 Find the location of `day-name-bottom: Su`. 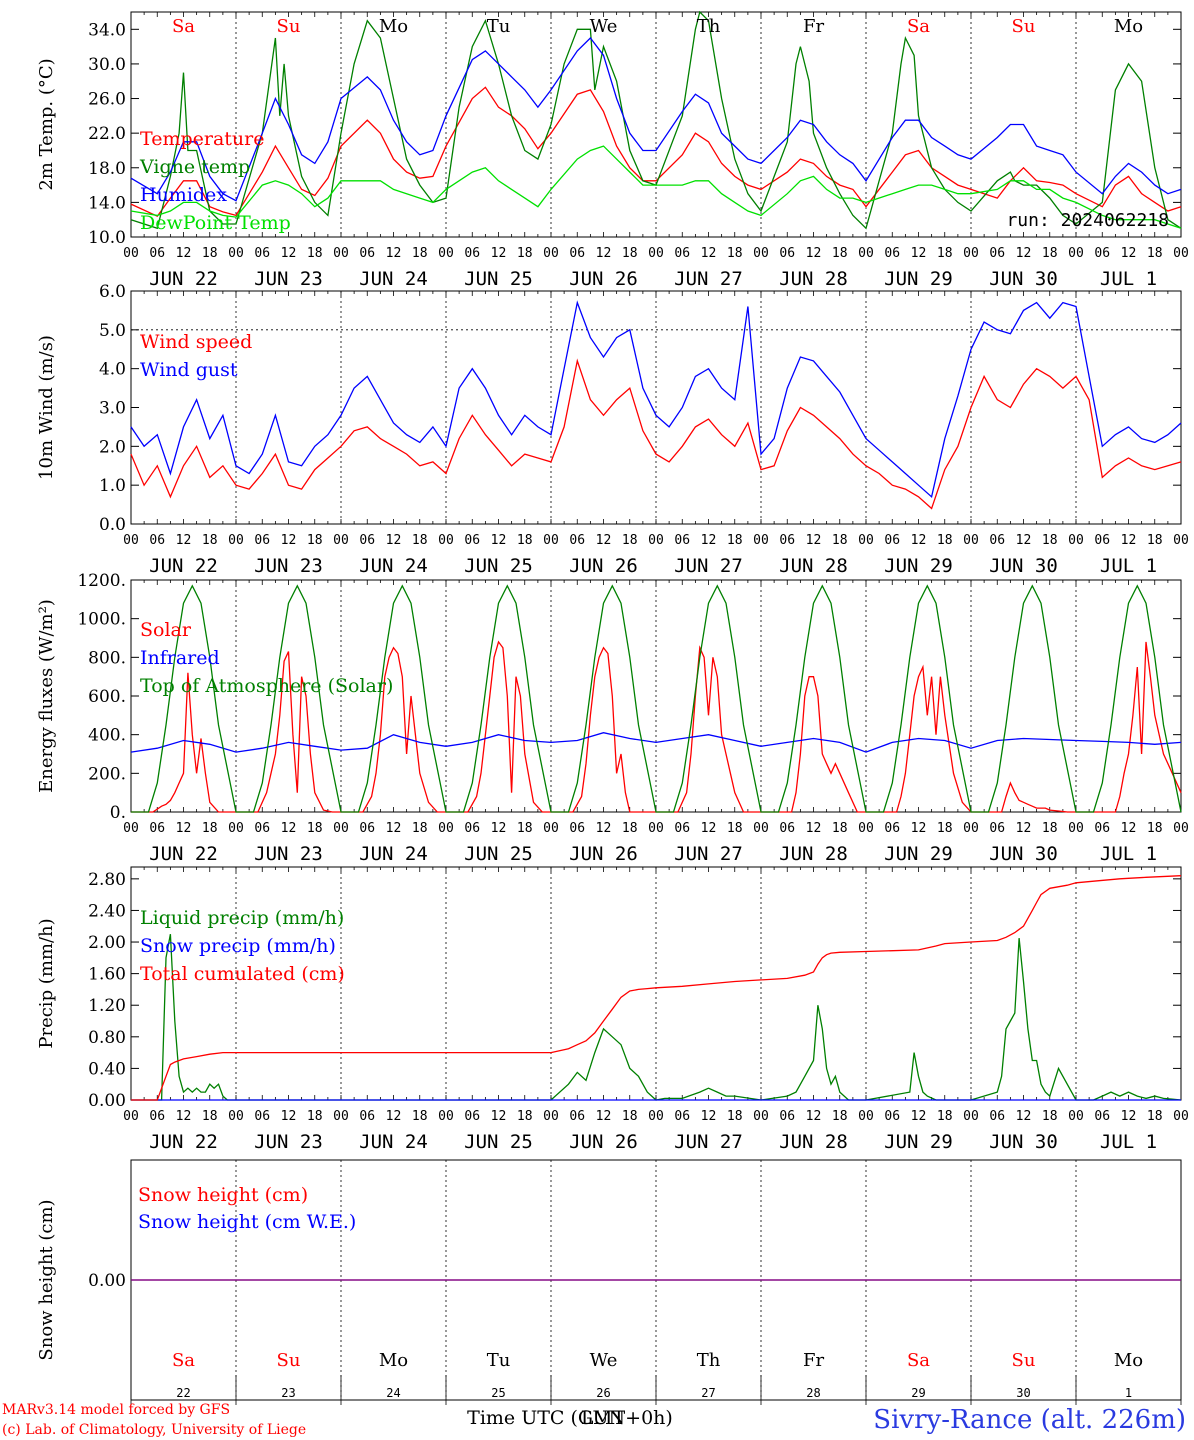

day-name-bottom: Su is located at coordinates (289, 1360).